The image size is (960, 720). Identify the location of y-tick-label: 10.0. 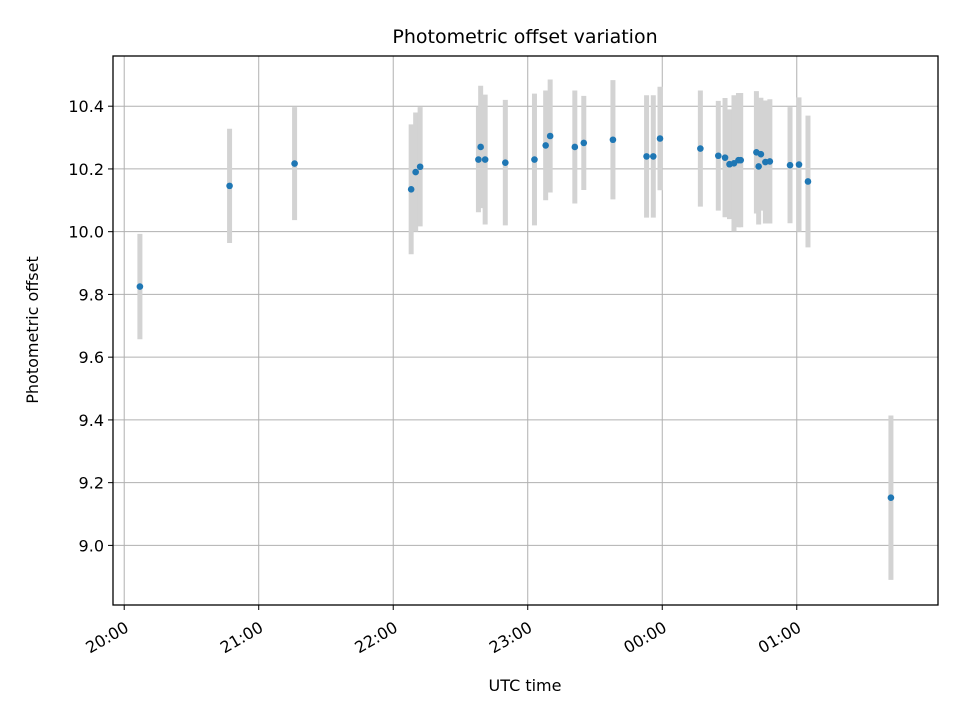
(86, 232).